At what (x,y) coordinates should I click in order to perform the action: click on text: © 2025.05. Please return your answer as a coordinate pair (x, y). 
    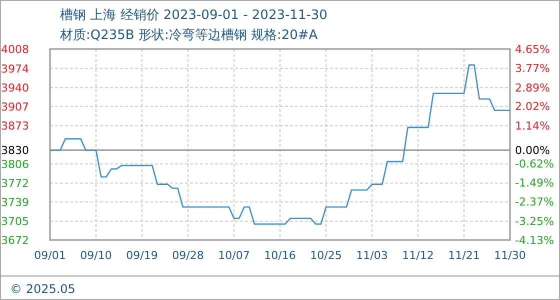
    Looking at the image, I should click on (43, 289).